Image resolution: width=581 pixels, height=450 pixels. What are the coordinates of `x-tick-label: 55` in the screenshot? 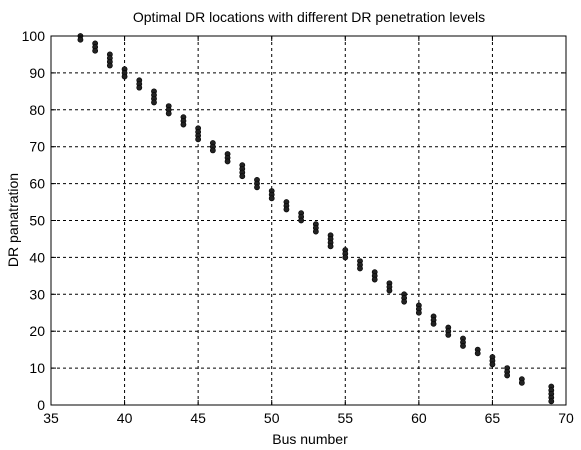 It's located at (345, 418).